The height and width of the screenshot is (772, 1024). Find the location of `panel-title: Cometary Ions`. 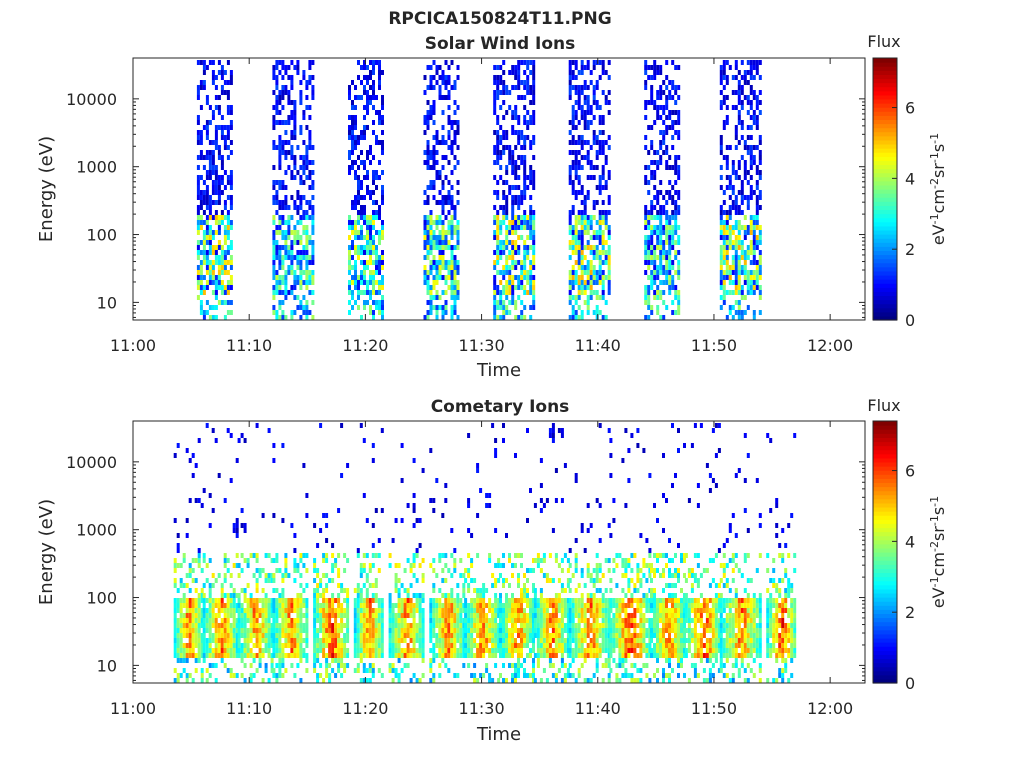

panel-title: Cometary Ions is located at coordinates (500, 407).